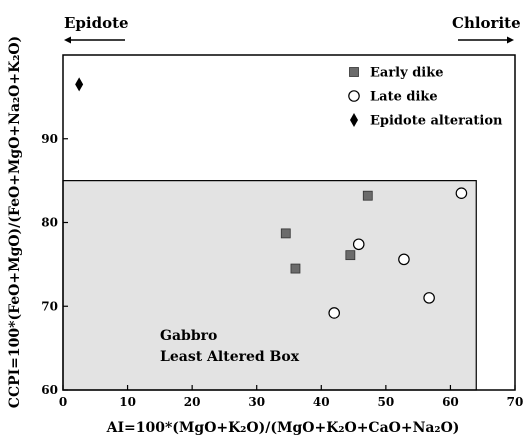  I want to click on x-tick-label: 40, so click(321, 402).